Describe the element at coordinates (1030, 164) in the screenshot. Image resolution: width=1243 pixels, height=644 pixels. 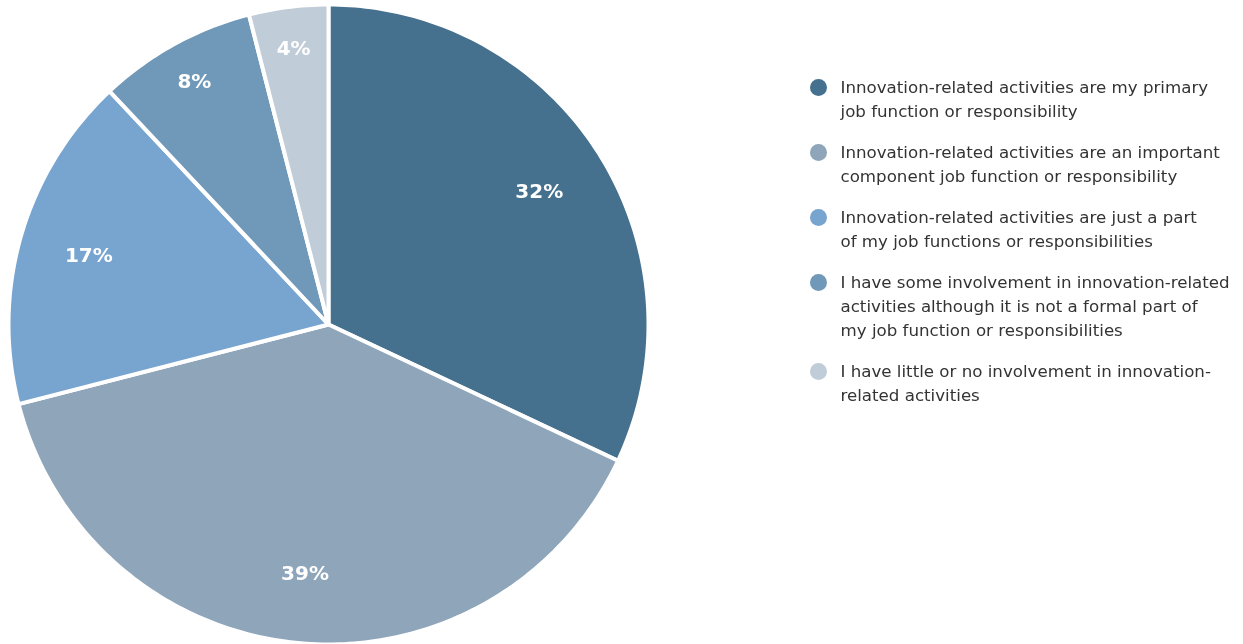
I see `legend-label: Innovation-related activities are an important component job function or responsibility` at that location.